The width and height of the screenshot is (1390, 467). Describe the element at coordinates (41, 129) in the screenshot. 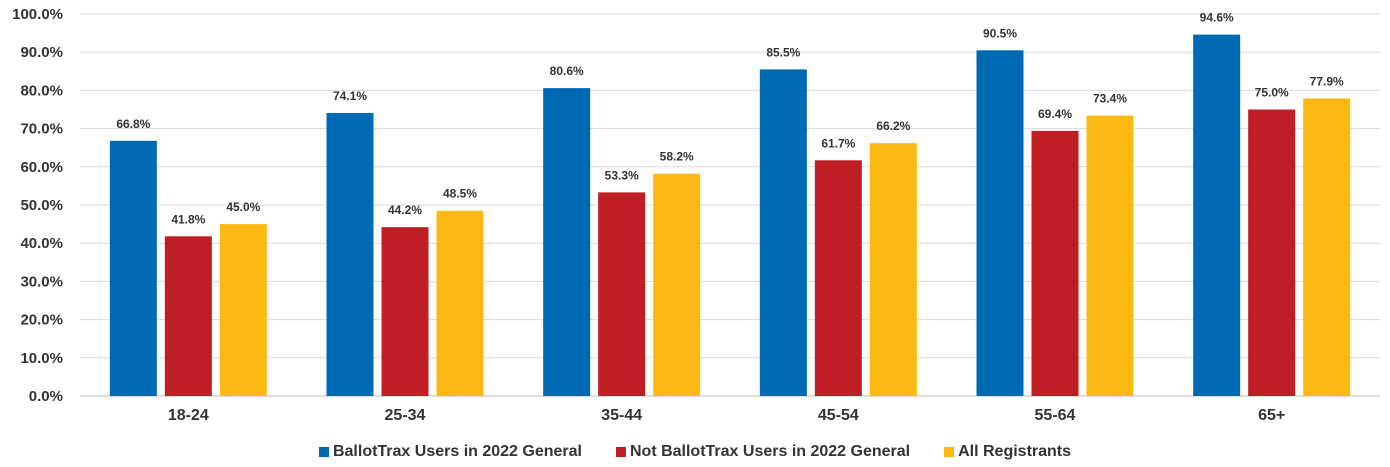

I see `y-tick-label: 70.0%` at that location.